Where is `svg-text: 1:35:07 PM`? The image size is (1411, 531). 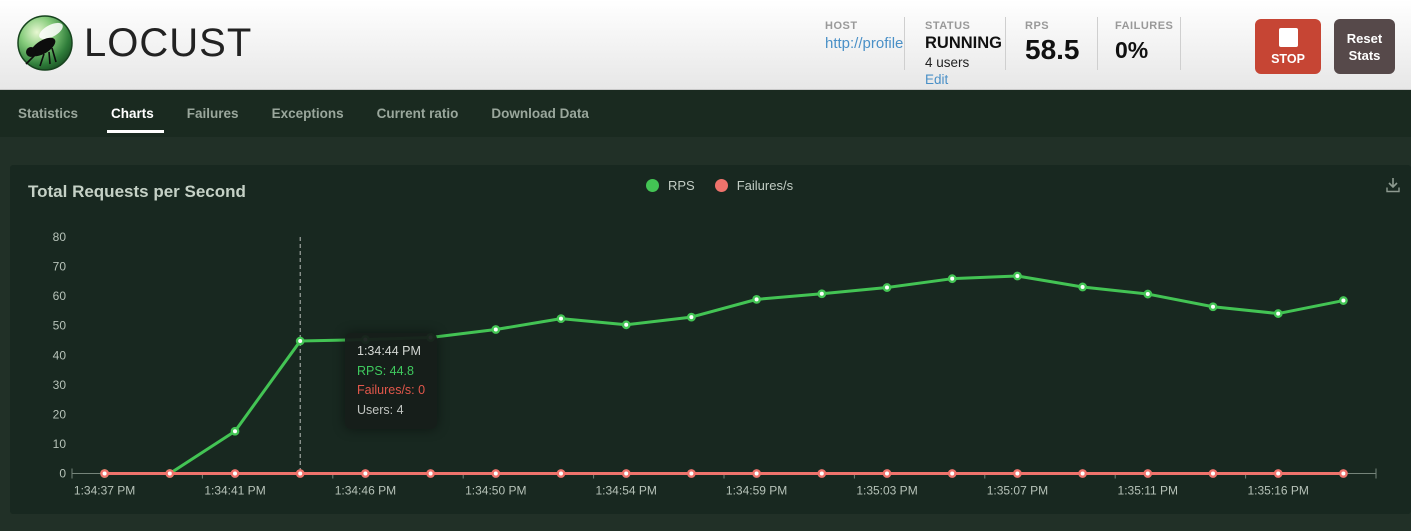 svg-text: 1:35:07 PM is located at coordinates (1017, 491).